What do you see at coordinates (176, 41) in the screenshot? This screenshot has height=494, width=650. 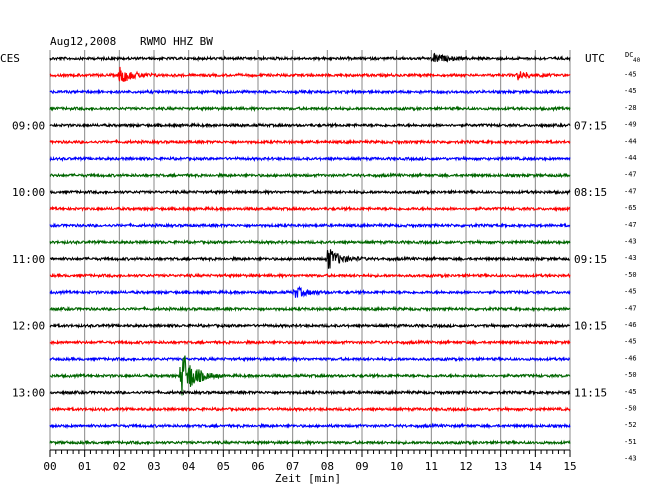 I see `station-label: RWMO HHZ BW` at bounding box center [176, 41].